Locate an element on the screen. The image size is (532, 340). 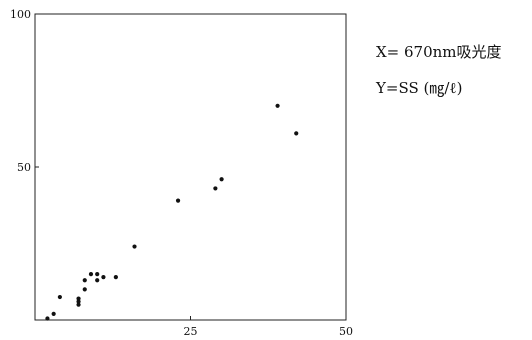
y-tick-label: 50 is located at coordinates (24, 167).